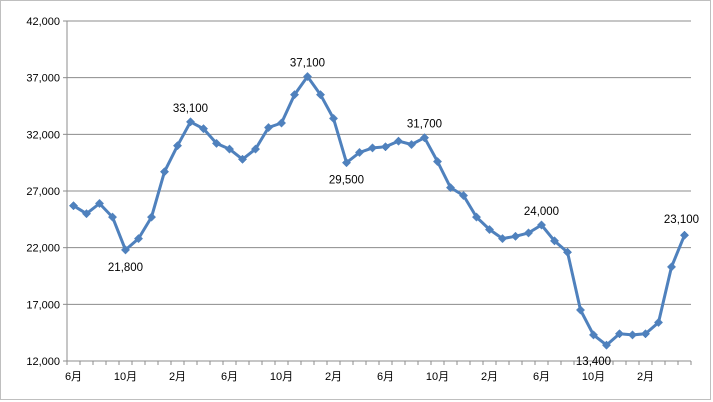 The image size is (713, 402). Describe the element at coordinates (681, 220) in the screenshot. I see `data-label: 23,100` at that location.